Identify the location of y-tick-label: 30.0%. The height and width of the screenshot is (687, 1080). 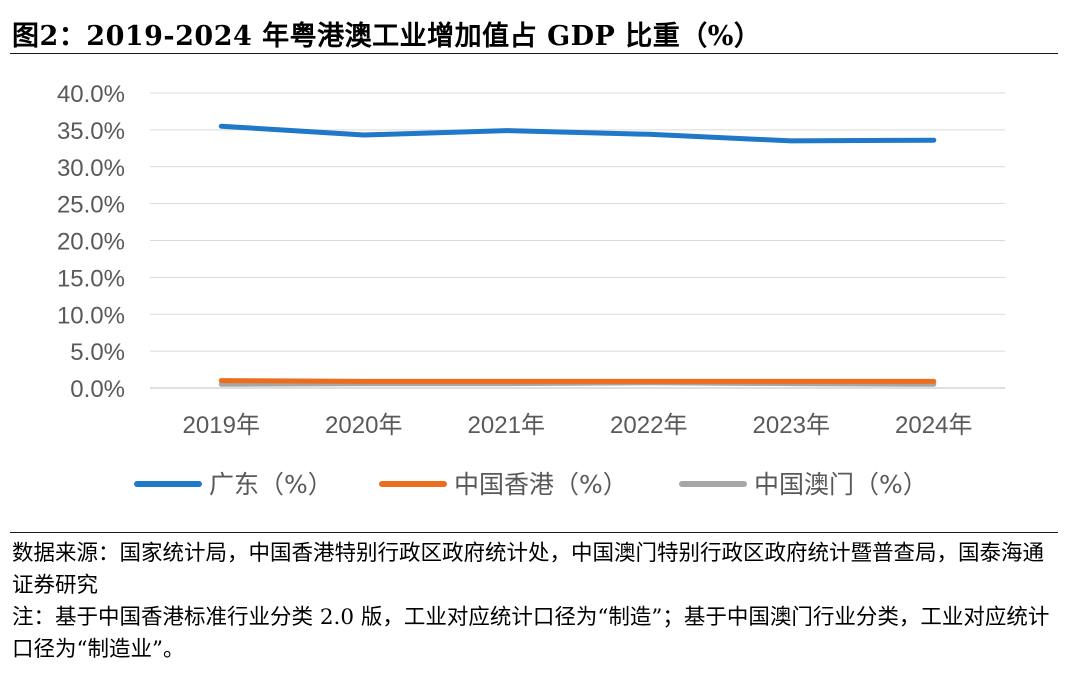
(91, 168).